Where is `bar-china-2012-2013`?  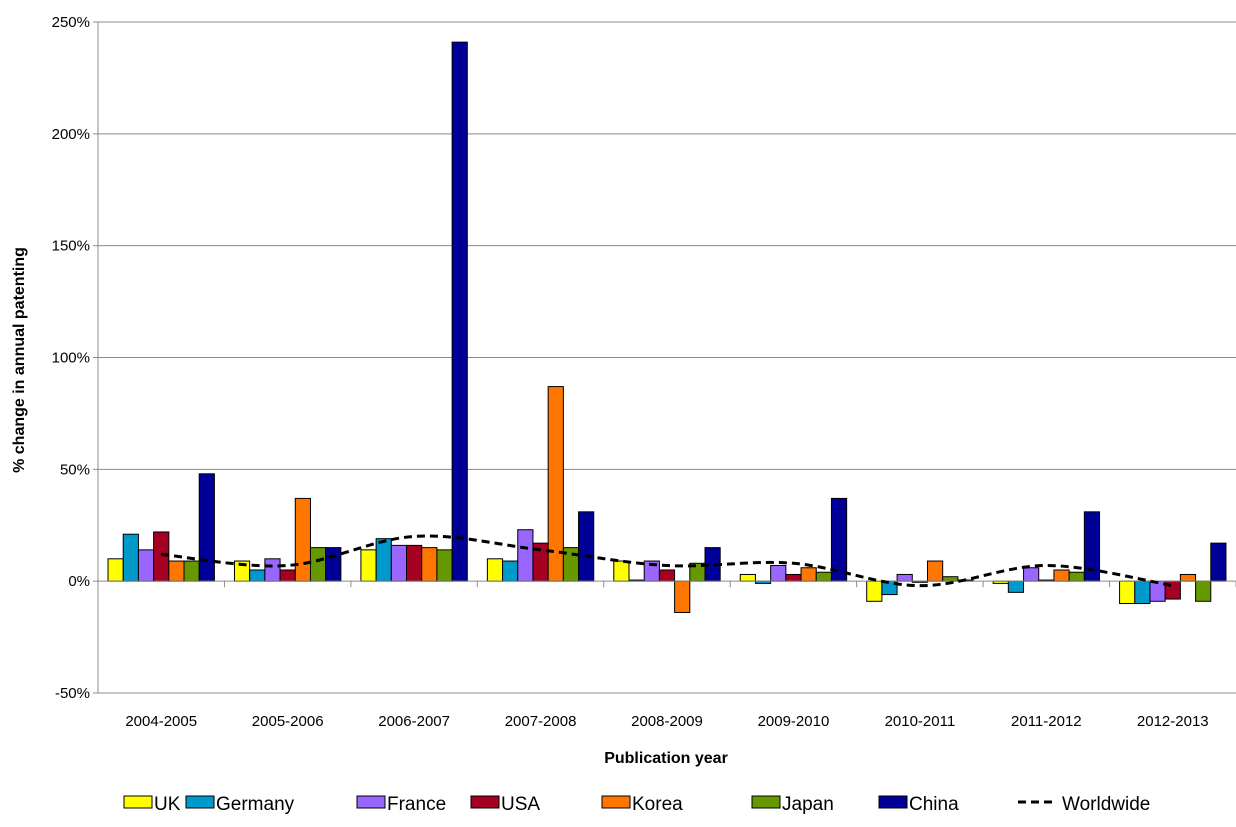
bar-china-2012-2013 is located at coordinates (1218, 562).